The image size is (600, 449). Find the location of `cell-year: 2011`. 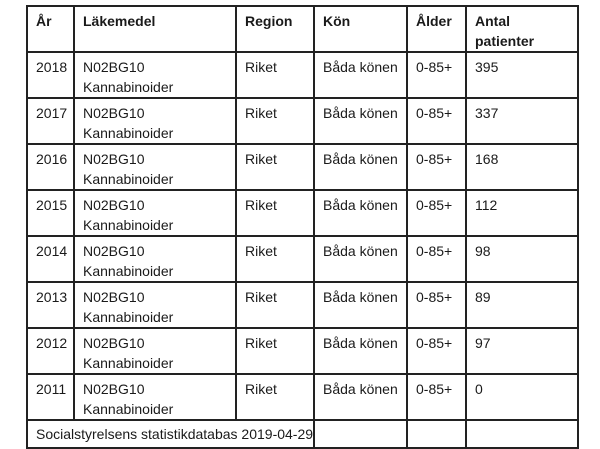

cell-year: 2011 is located at coordinates (50, 397).